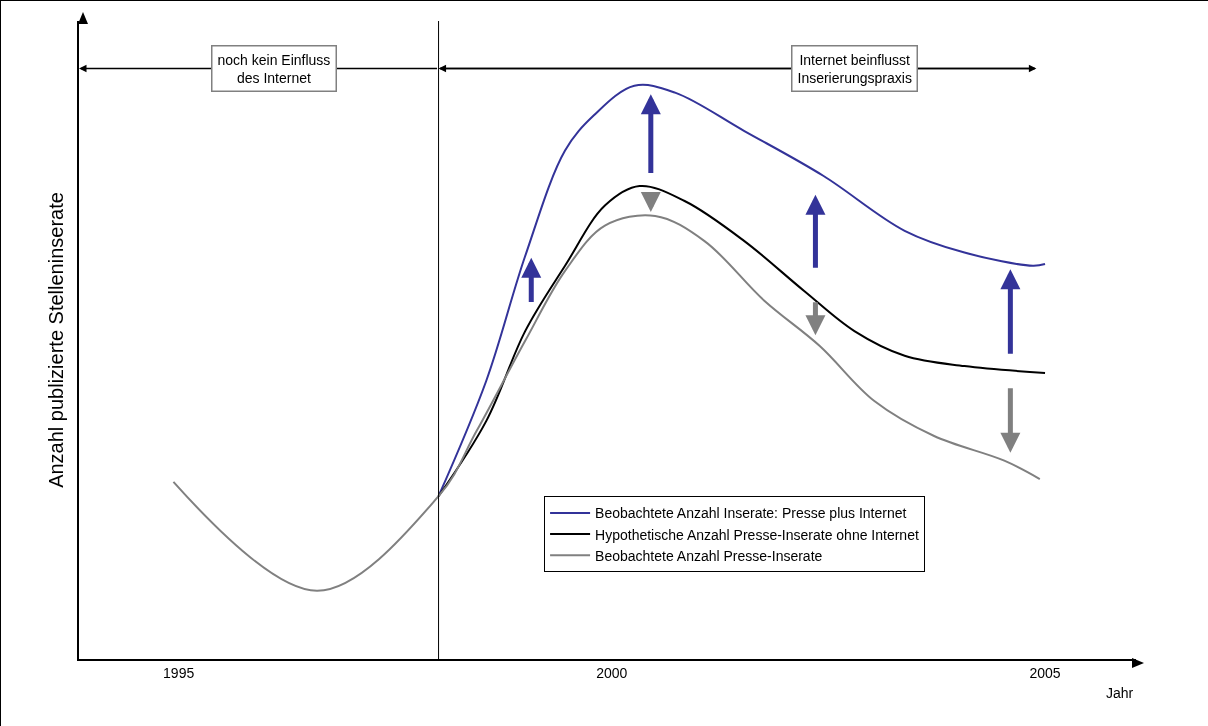  Describe the element at coordinates (1120, 693) in the screenshot. I see `x-axis-title: Jahr` at that location.